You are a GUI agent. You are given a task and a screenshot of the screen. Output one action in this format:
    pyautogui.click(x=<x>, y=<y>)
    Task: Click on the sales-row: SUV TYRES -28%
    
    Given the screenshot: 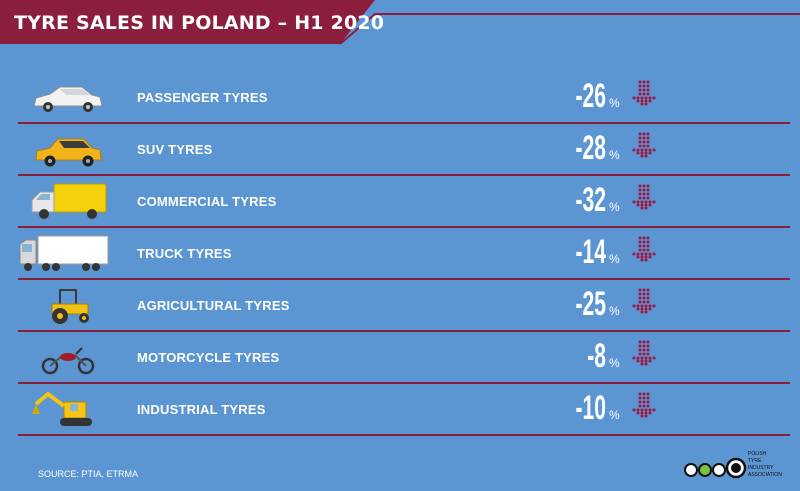 What is the action you would take?
    pyautogui.click(x=400, y=150)
    